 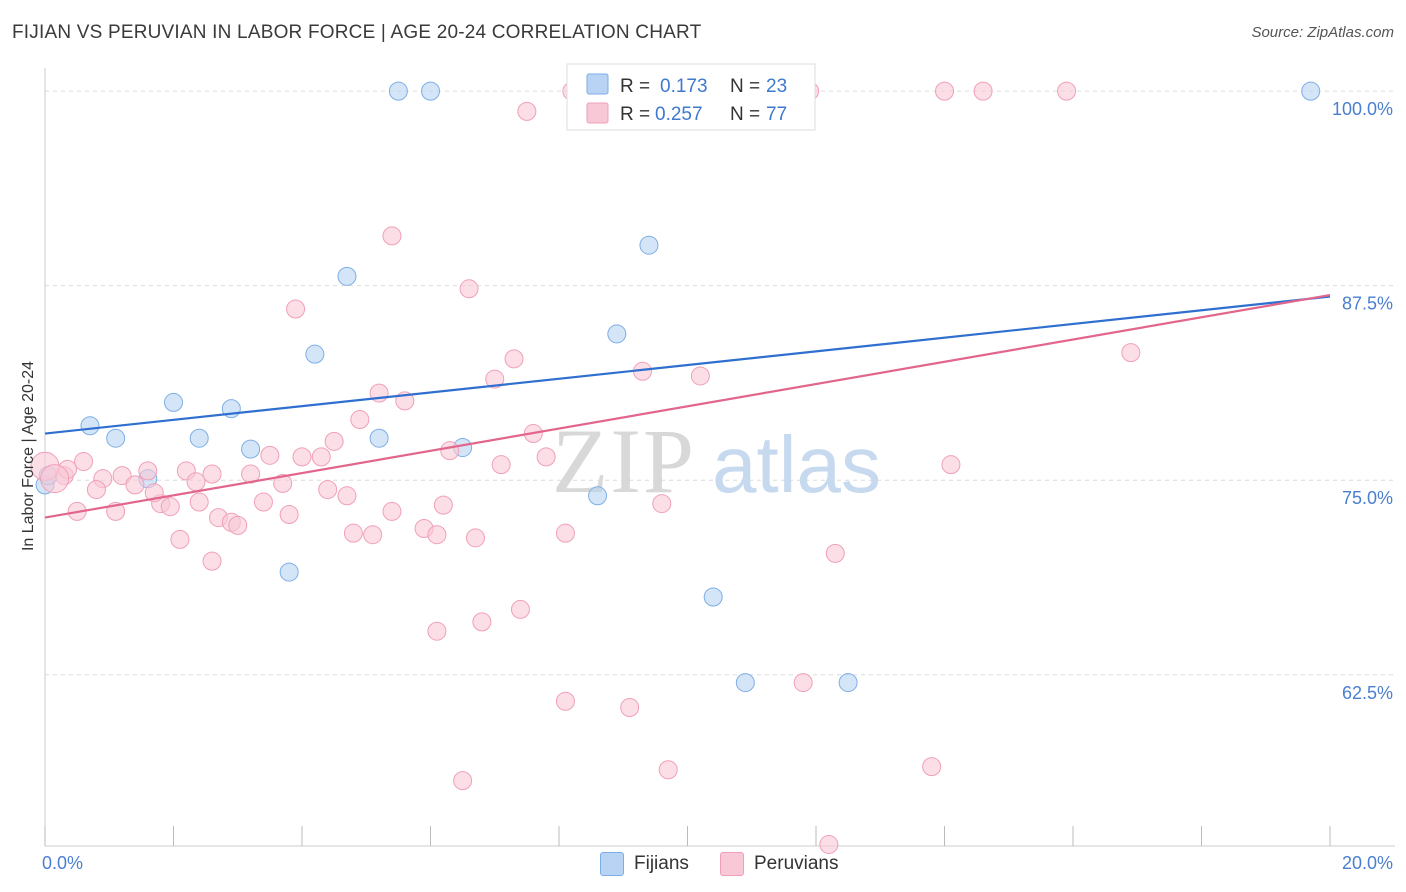 What do you see at coordinates (687, 365) in the screenshot?
I see `trend-line-fijians` at bounding box center [687, 365].